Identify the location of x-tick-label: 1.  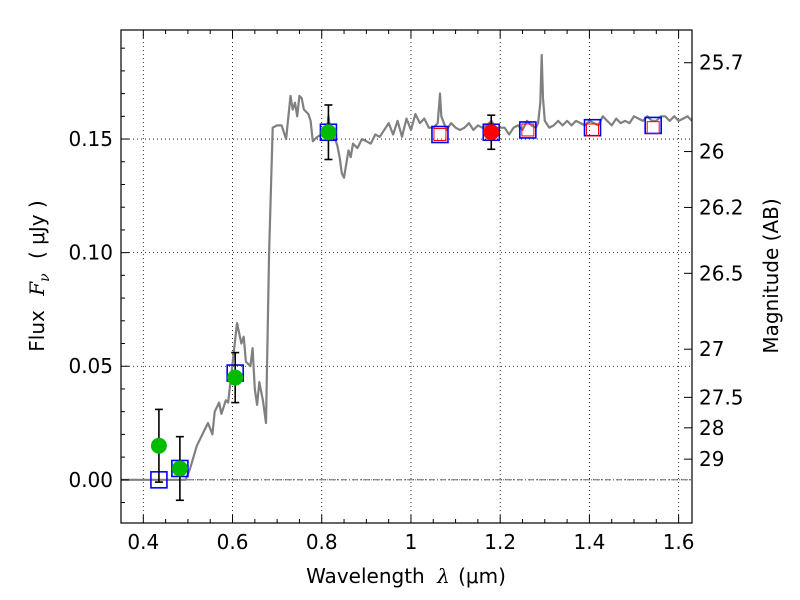
(411, 542).